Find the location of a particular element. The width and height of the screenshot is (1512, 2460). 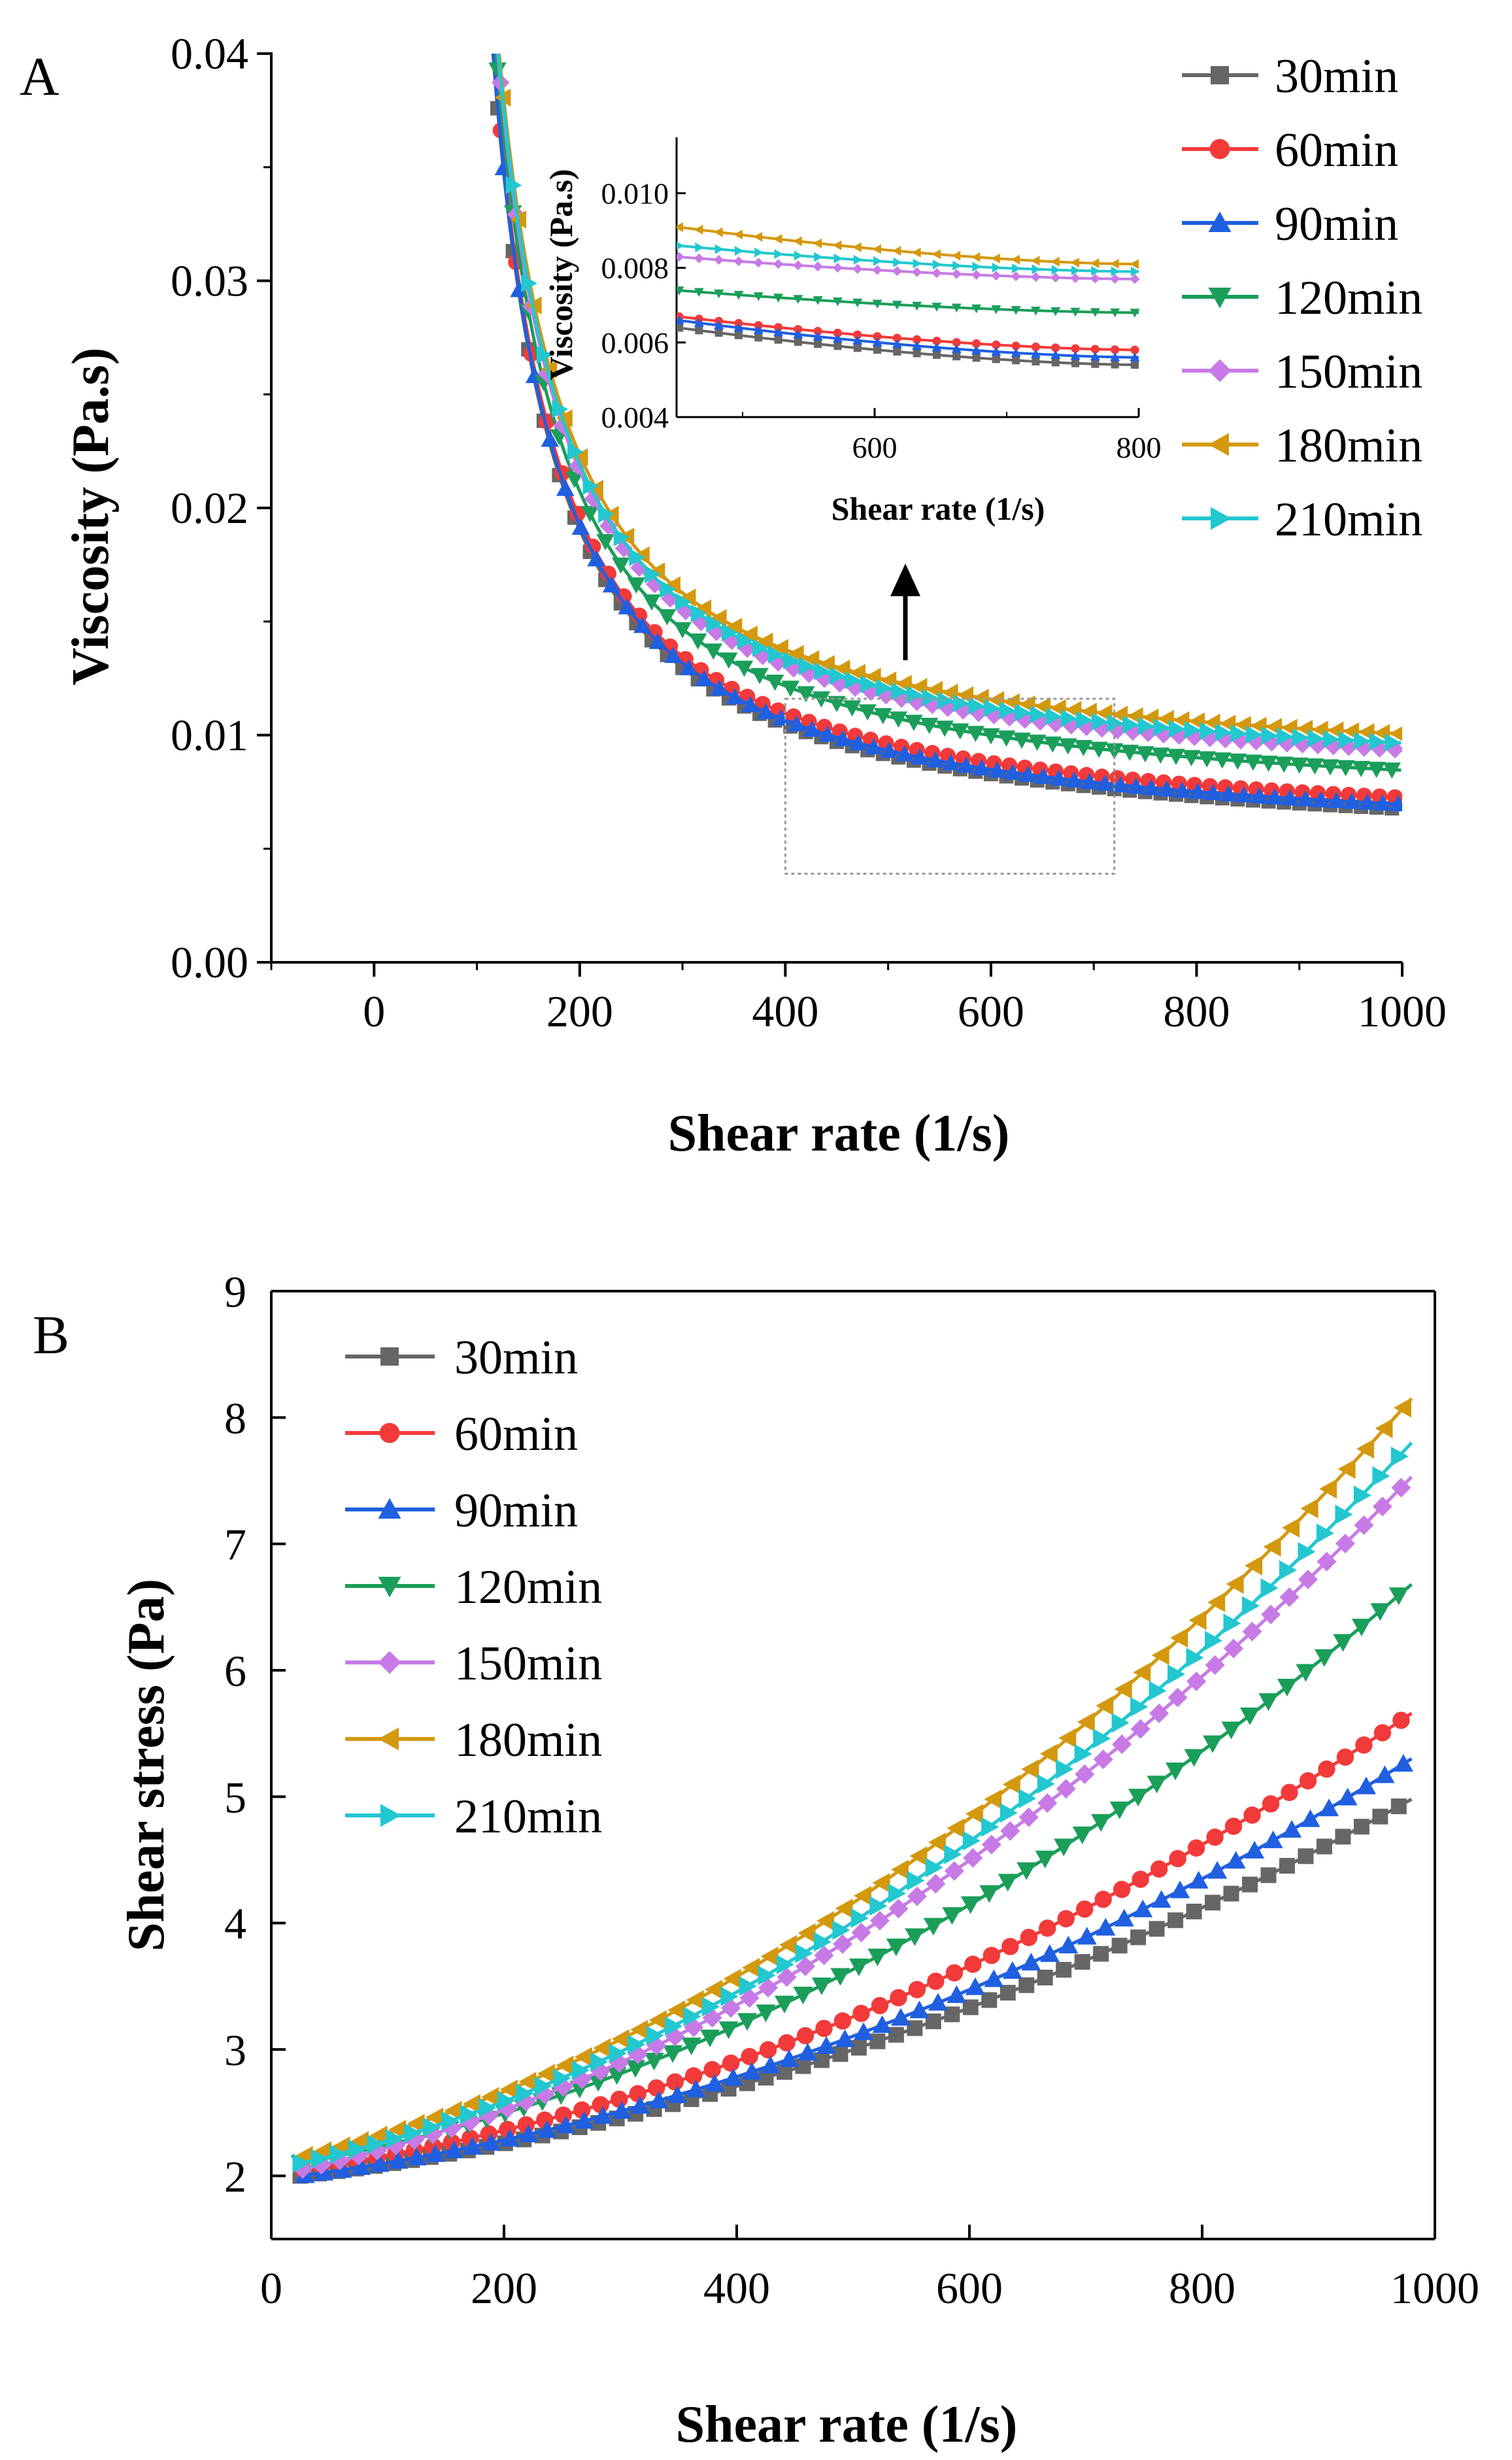

panel-b-label: B is located at coordinates (51, 1335).